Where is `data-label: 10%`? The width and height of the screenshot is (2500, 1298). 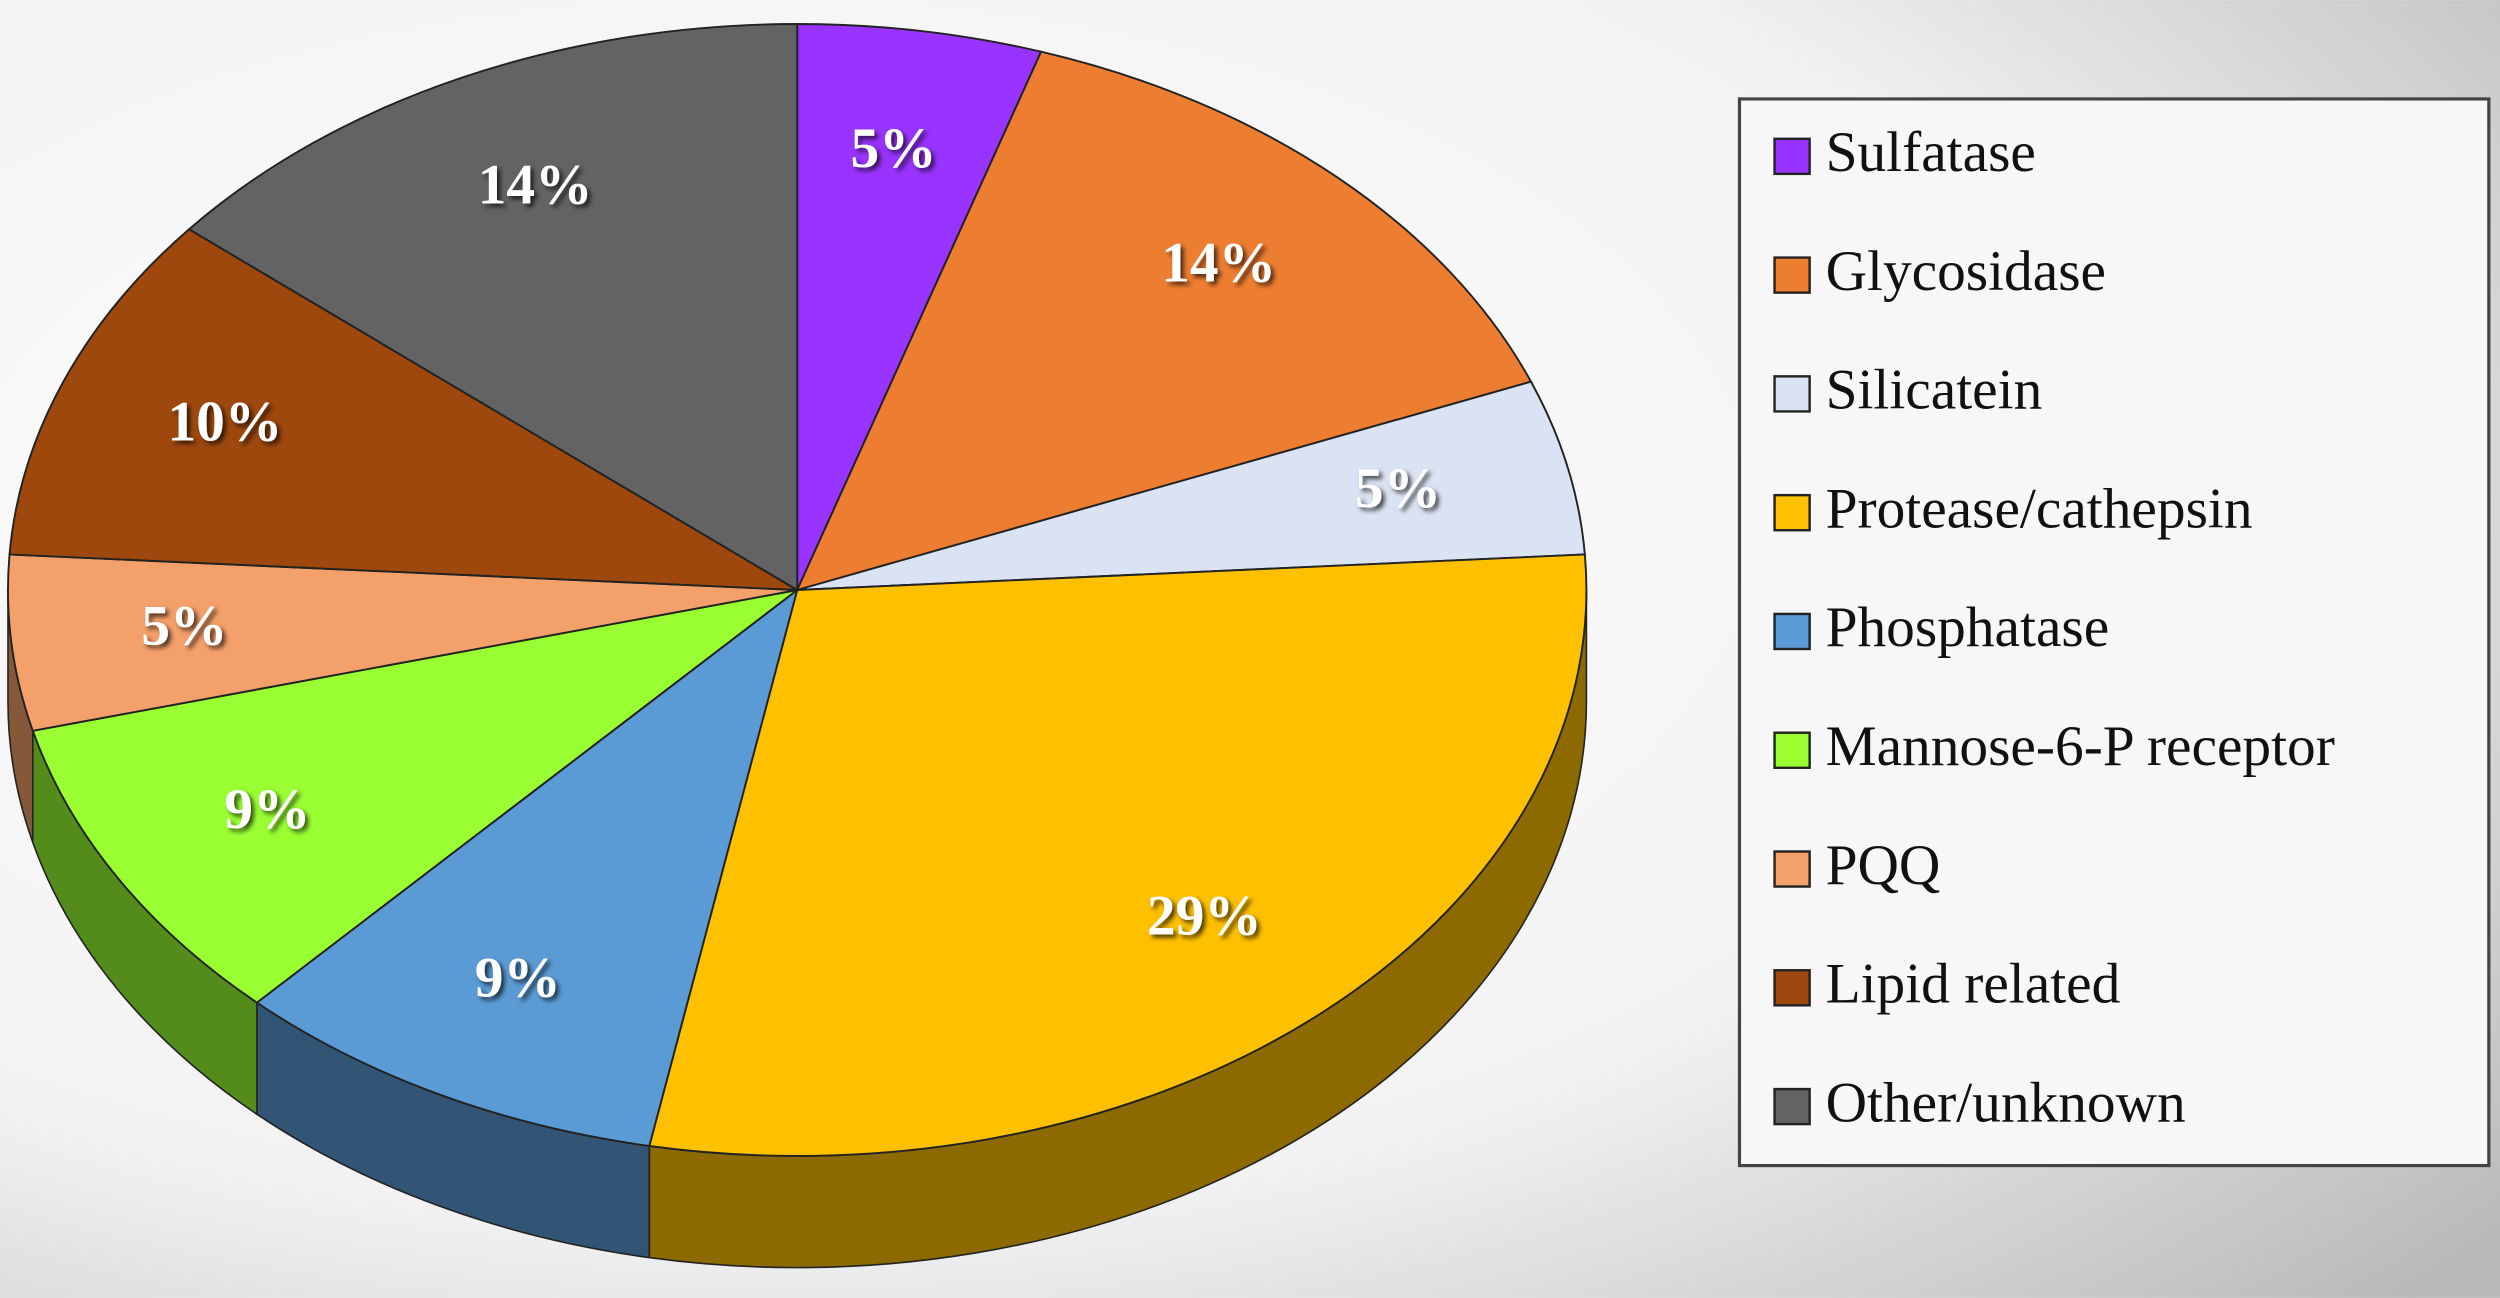
data-label: 10% is located at coordinates (224, 422).